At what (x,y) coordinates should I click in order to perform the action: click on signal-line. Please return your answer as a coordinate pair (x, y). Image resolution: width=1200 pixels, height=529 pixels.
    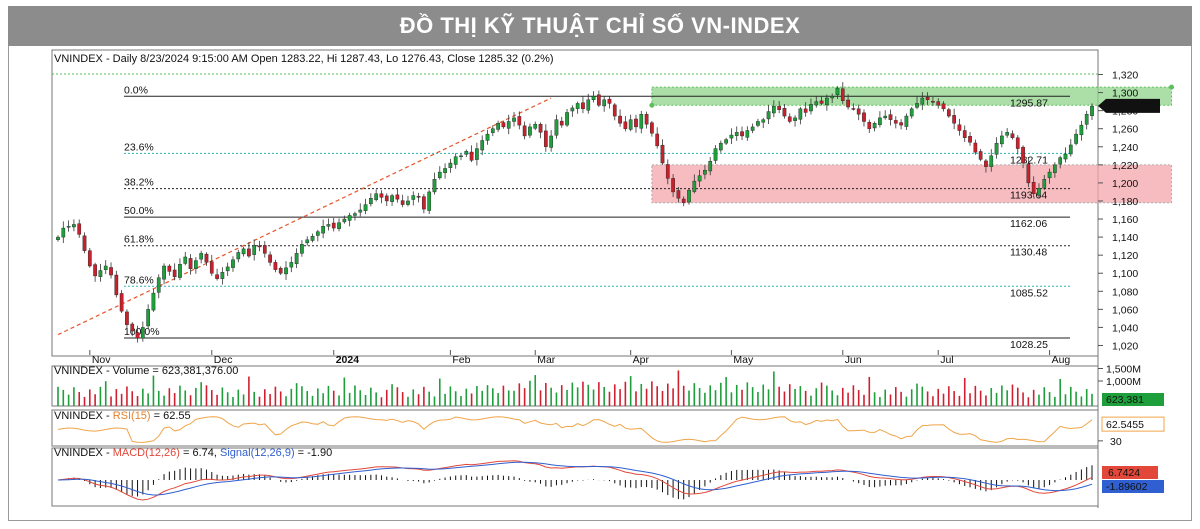
    Looking at the image, I should click on (575, 478).